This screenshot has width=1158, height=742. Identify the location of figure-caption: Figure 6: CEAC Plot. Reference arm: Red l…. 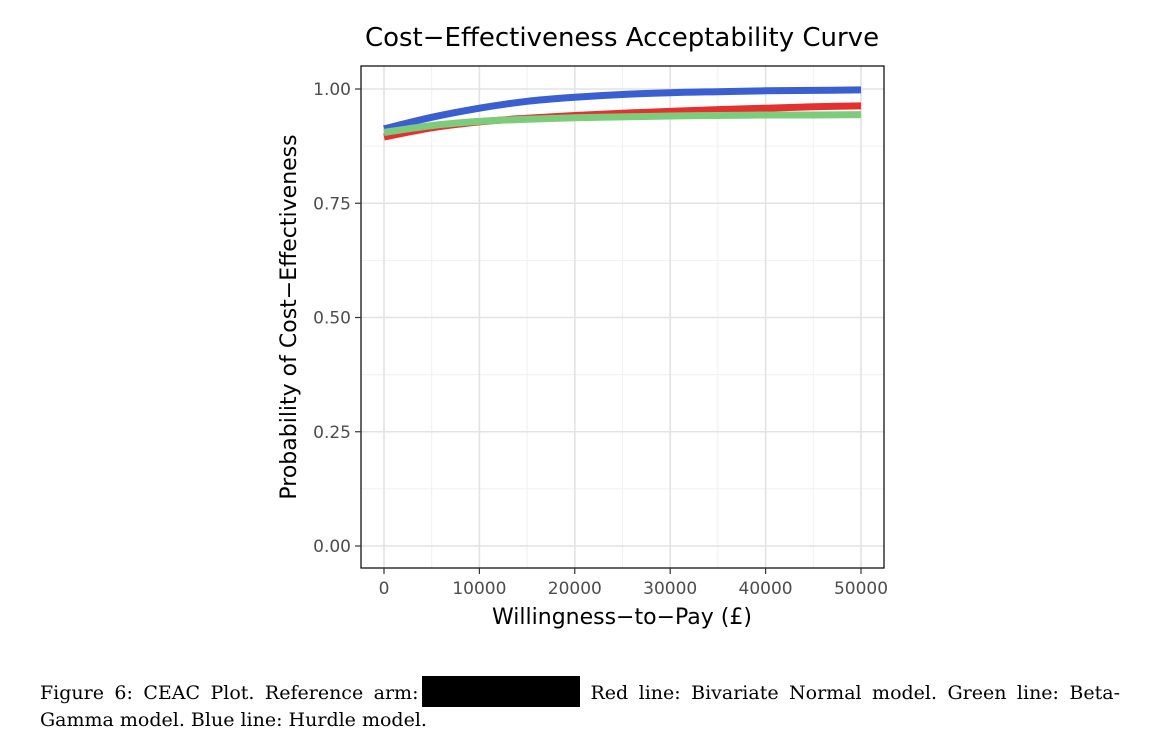
(580, 705).